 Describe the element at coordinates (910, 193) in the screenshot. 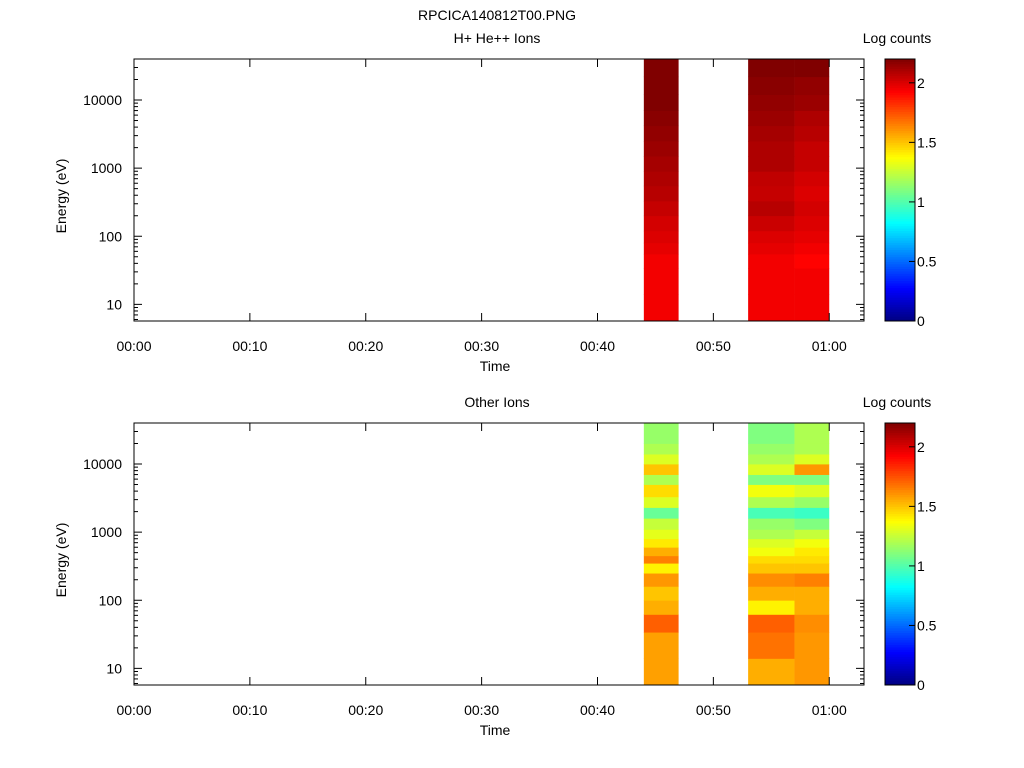

I see `colorbar: 0 0.5 1 1.5 2` at that location.